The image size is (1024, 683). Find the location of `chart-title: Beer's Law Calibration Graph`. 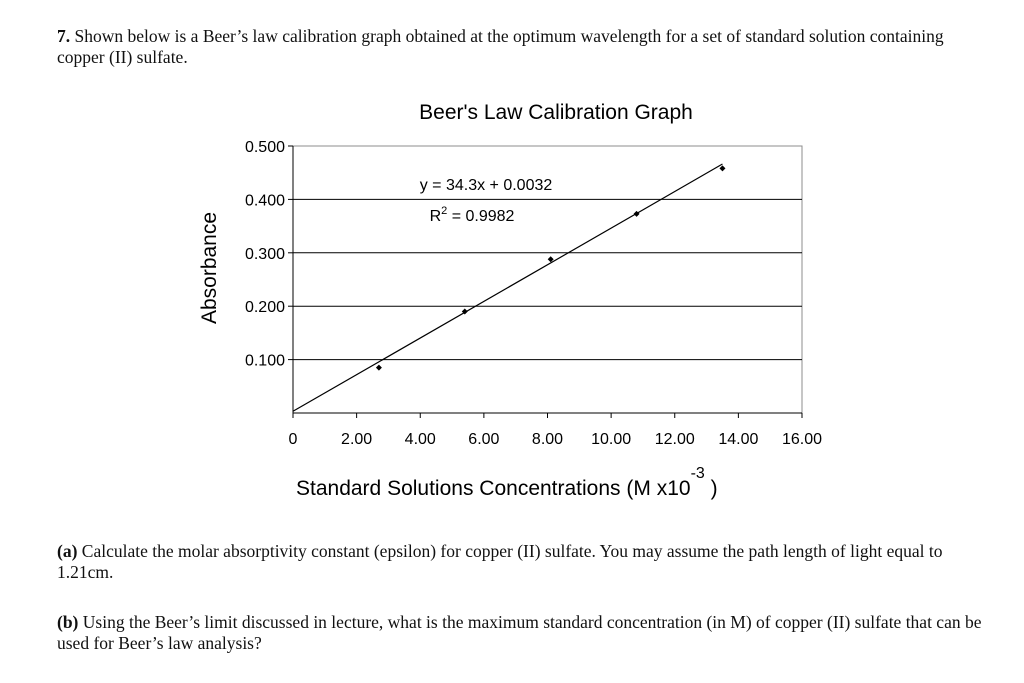

chart-title: Beer's Law Calibration Graph is located at coordinates (556, 112).